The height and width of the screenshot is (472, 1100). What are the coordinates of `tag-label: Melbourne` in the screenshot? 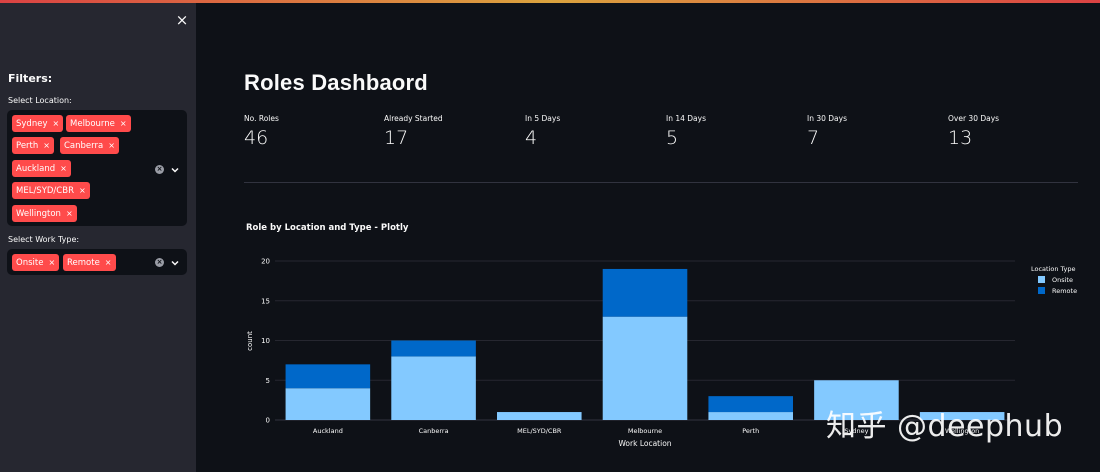 It's located at (92, 124).